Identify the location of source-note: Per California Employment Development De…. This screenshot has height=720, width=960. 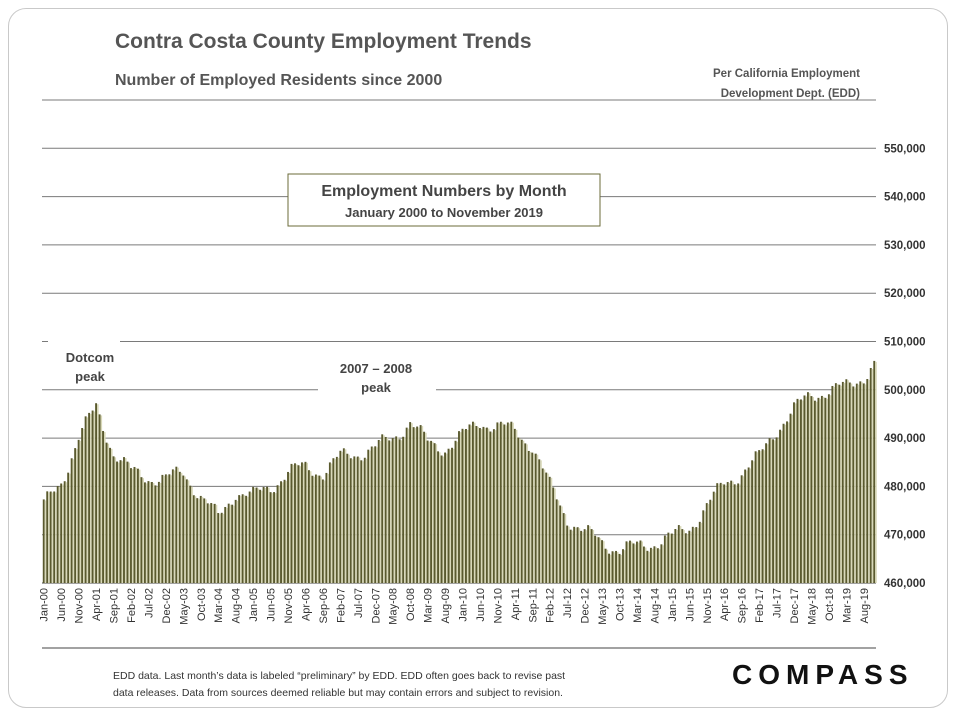
(760, 84).